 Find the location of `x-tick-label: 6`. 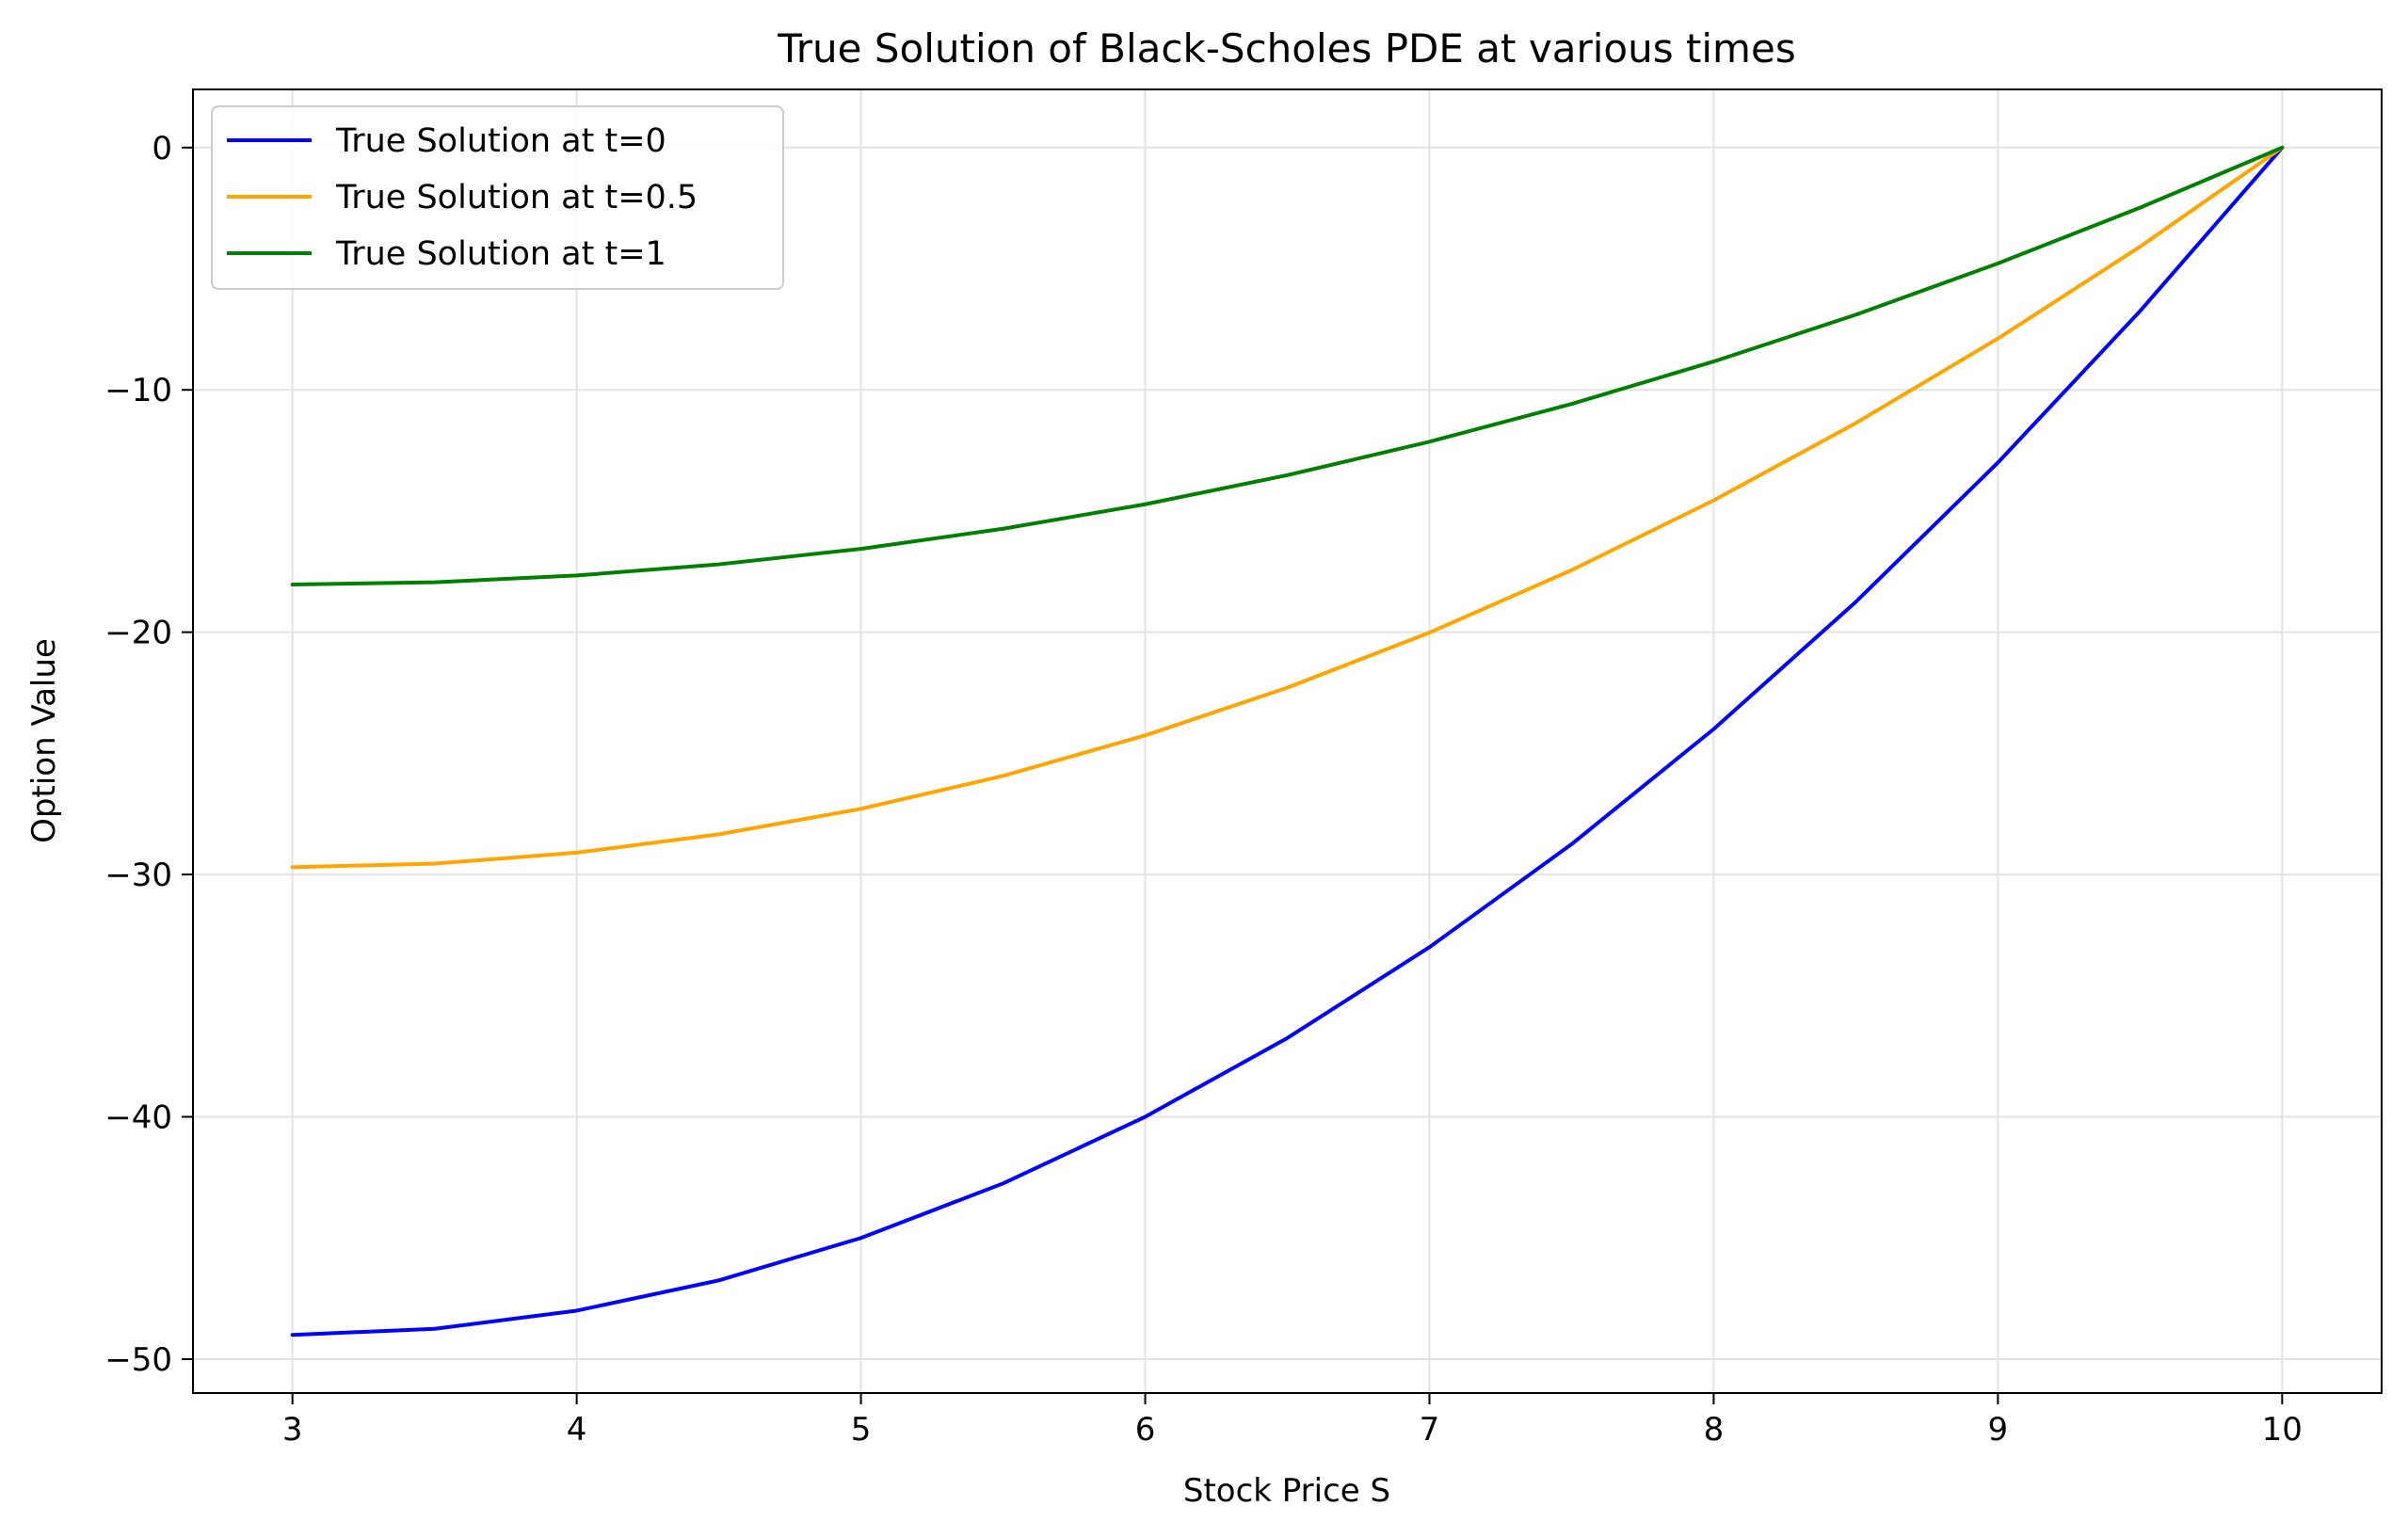

x-tick-label: 6 is located at coordinates (1145, 1430).